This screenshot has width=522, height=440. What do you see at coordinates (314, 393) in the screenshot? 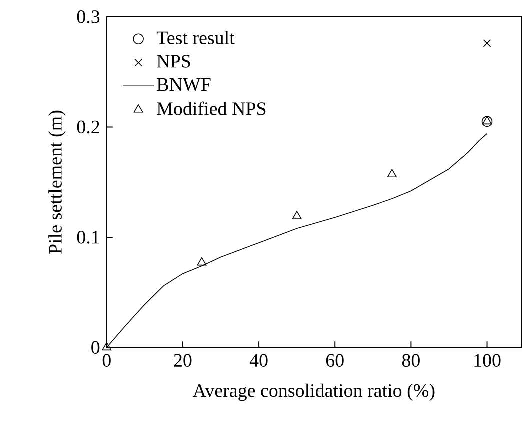
I see `x-axis-title: Average consolidation ratio (%)` at bounding box center [314, 393].